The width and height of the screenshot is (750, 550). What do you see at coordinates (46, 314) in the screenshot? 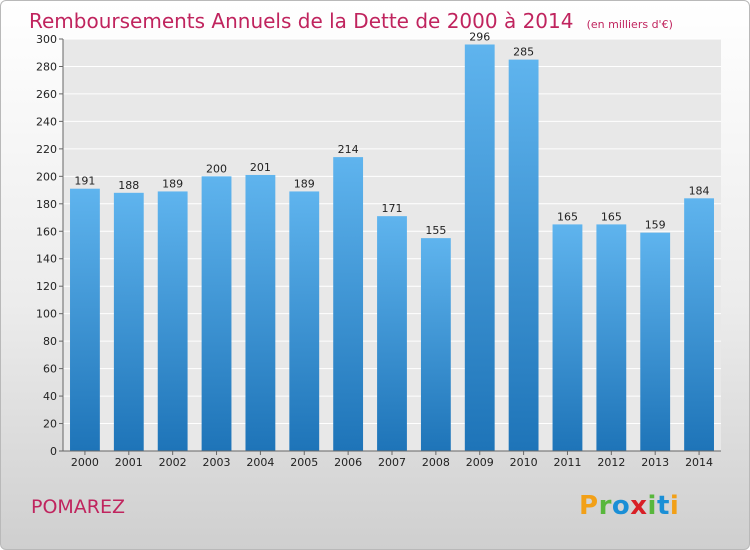
I see `y-tick-label: 100` at bounding box center [46, 314].